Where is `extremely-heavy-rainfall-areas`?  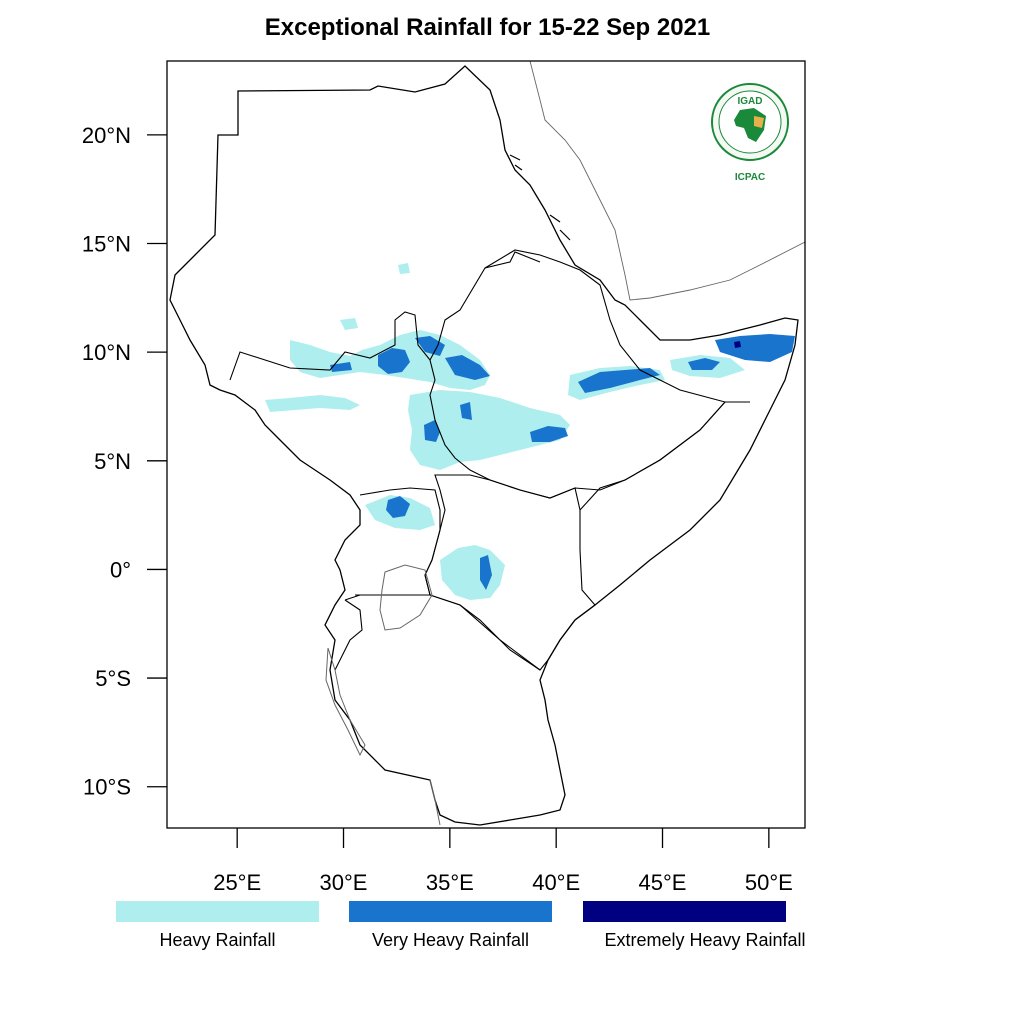 extremely-heavy-rainfall-areas is located at coordinates (737, 344).